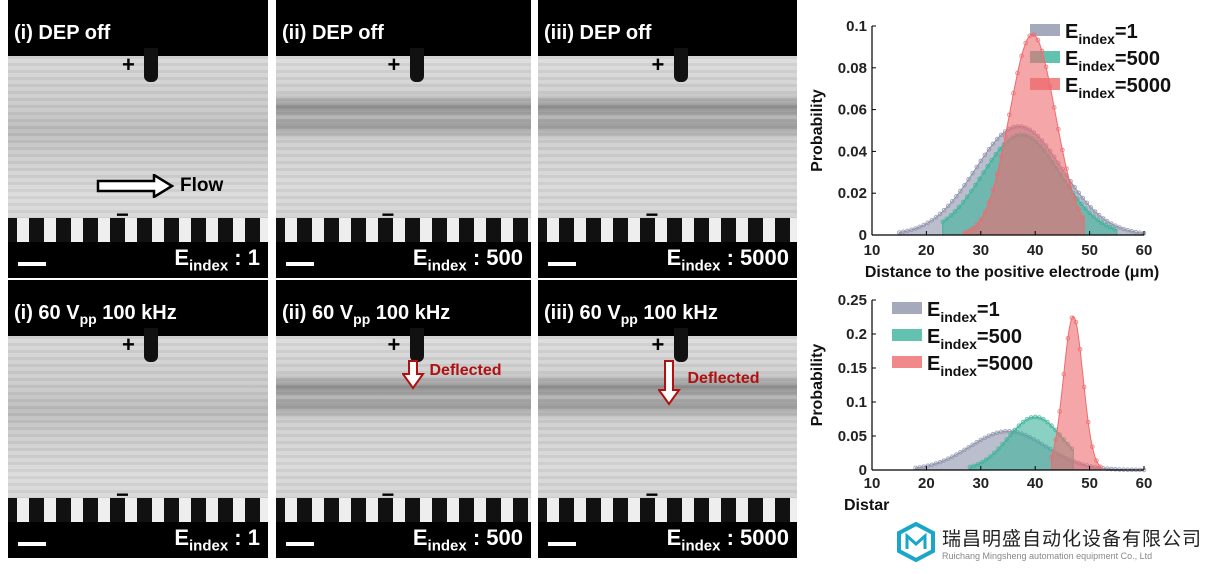  I want to click on x-axis-label: Distar, so click(866, 505).